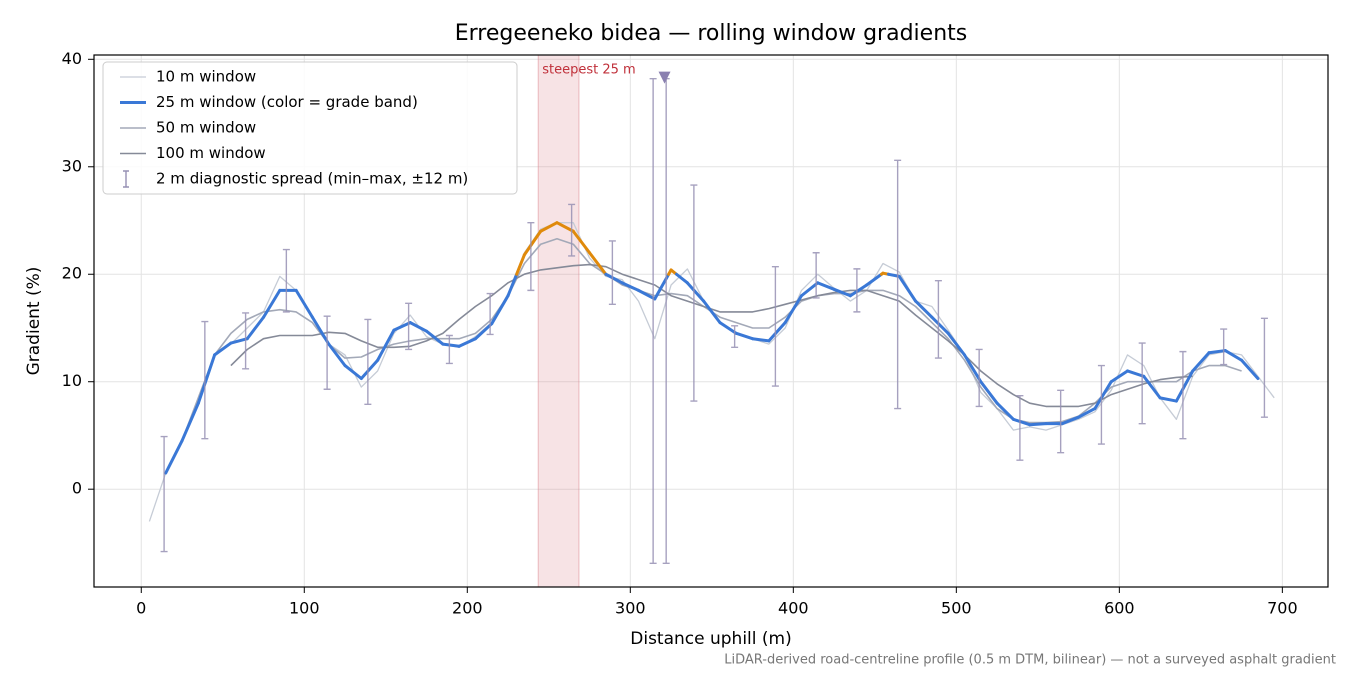  I want to click on y-tick-label: 20, so click(72, 273).